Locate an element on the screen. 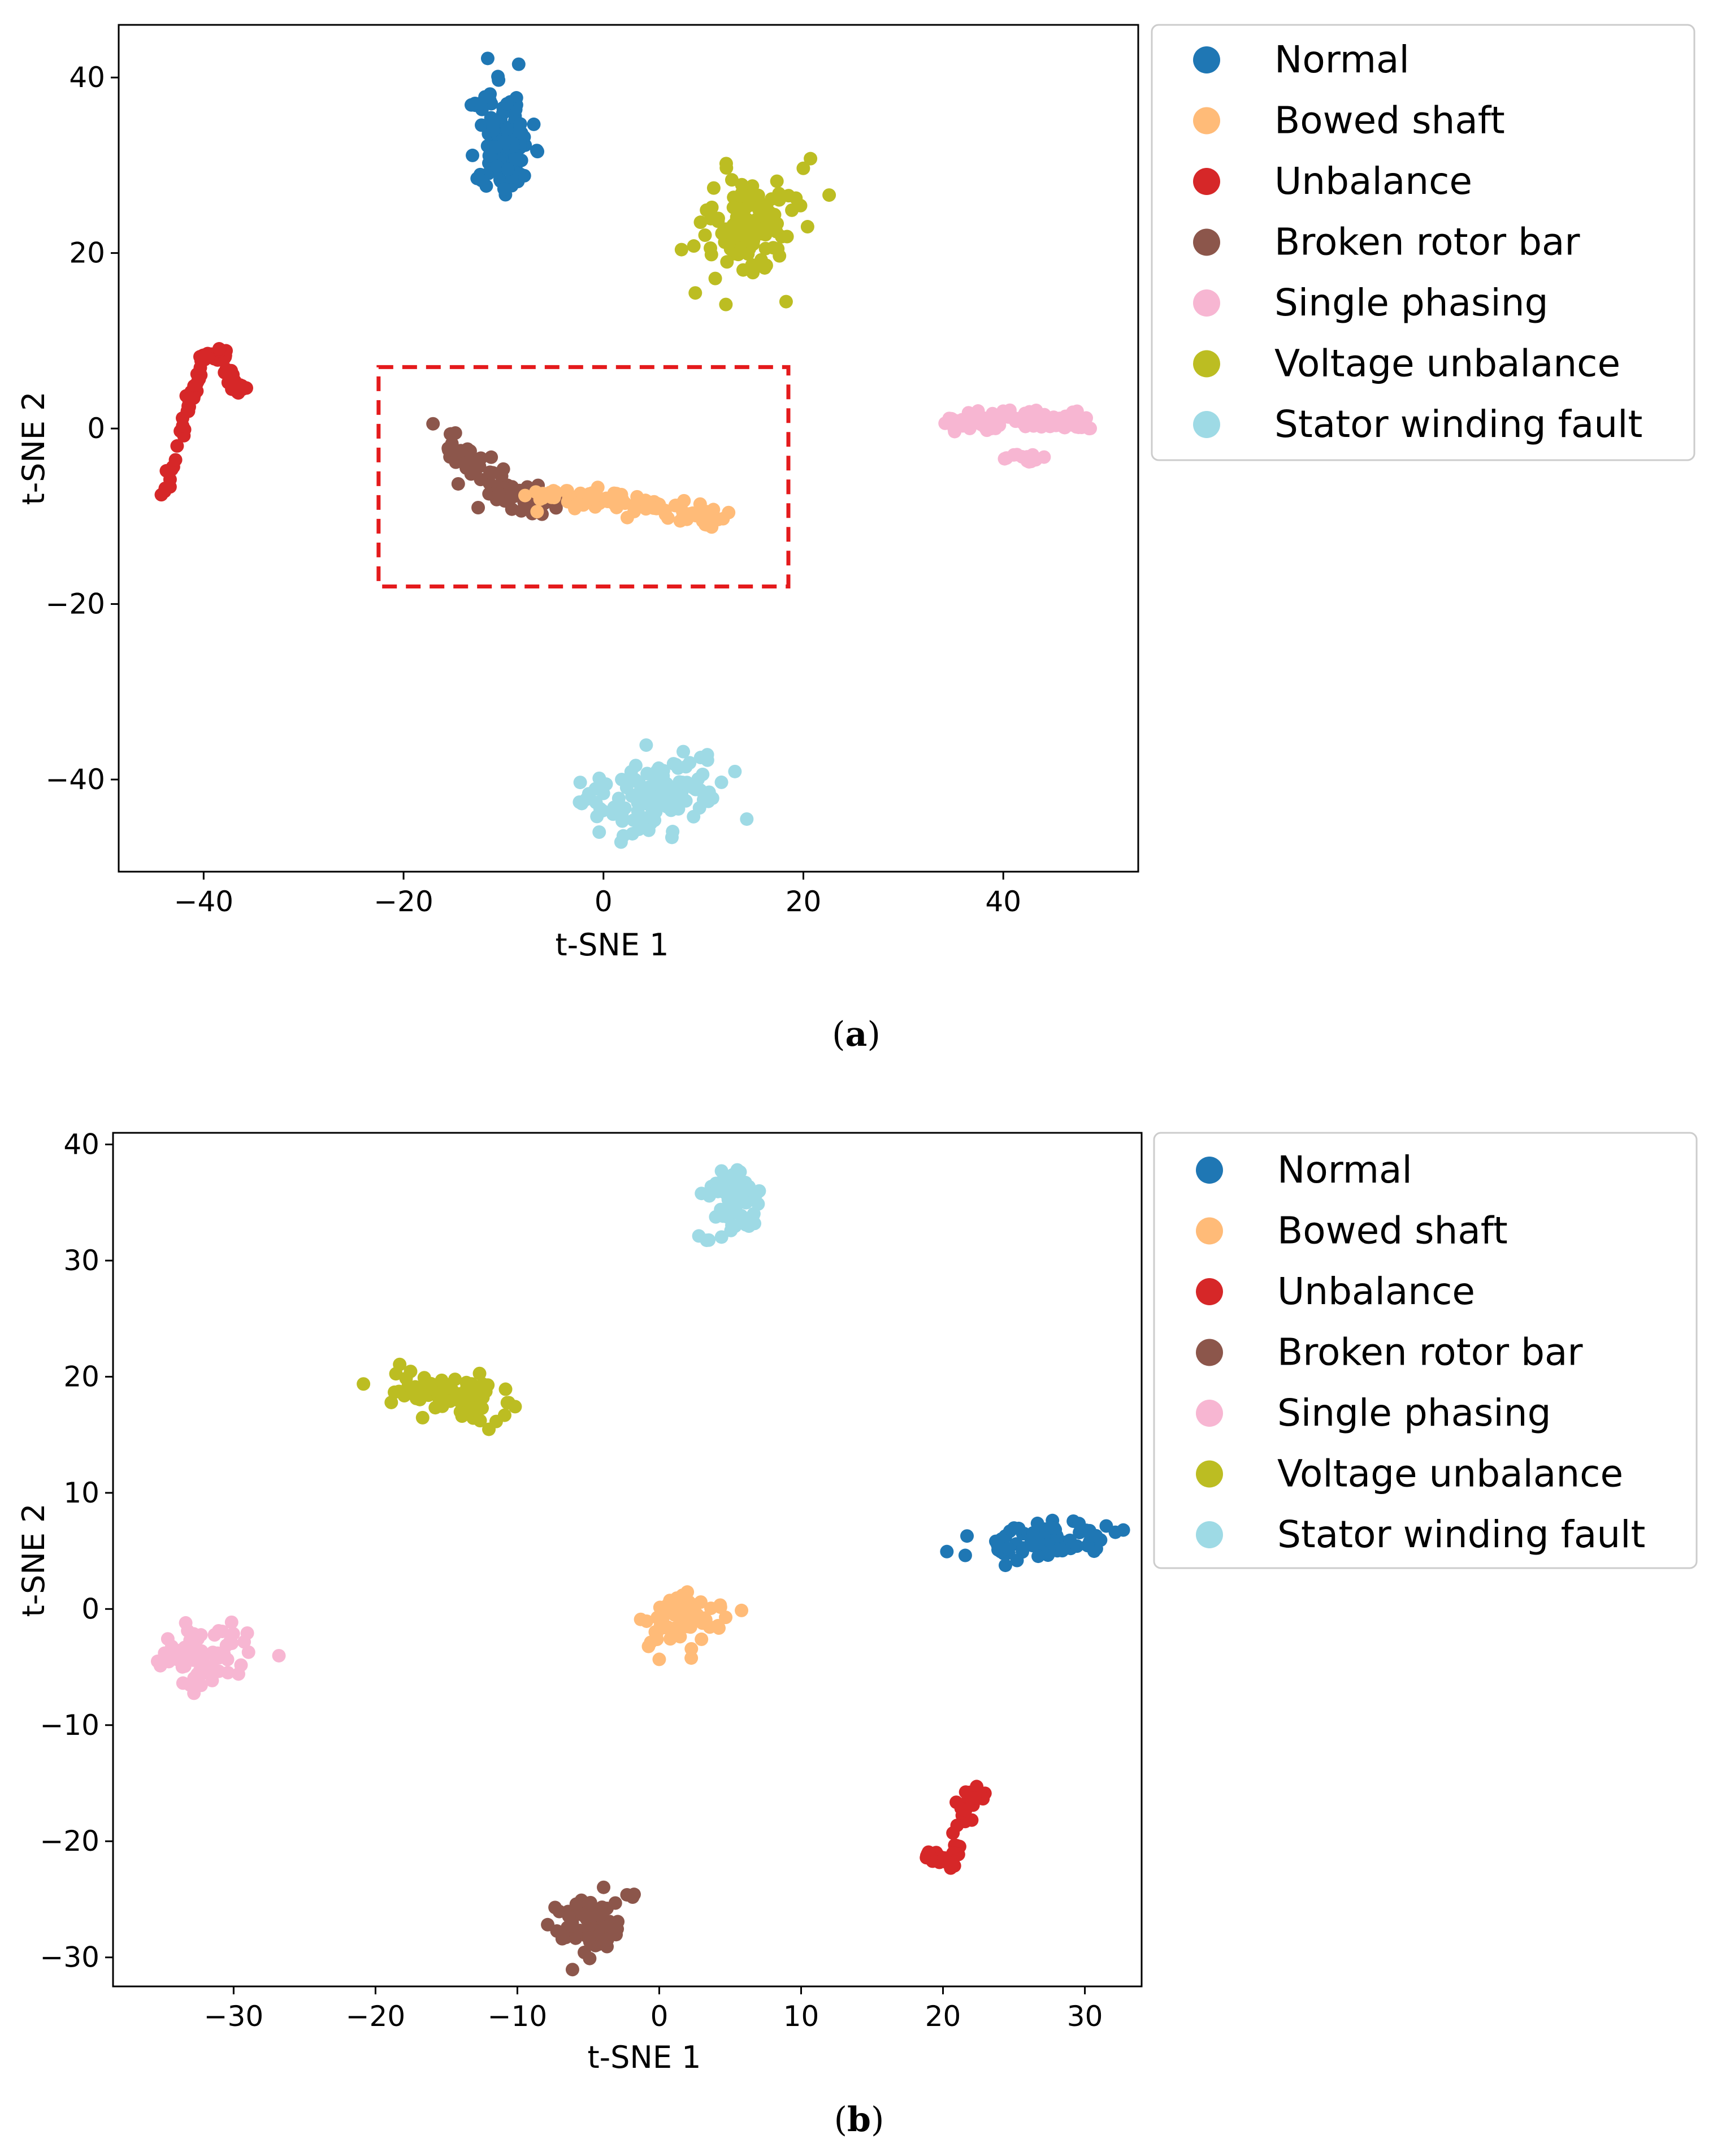 Image resolution: width=1713 pixels, height=2156 pixels. caption-letter-b: b is located at coordinates (859, 2120).